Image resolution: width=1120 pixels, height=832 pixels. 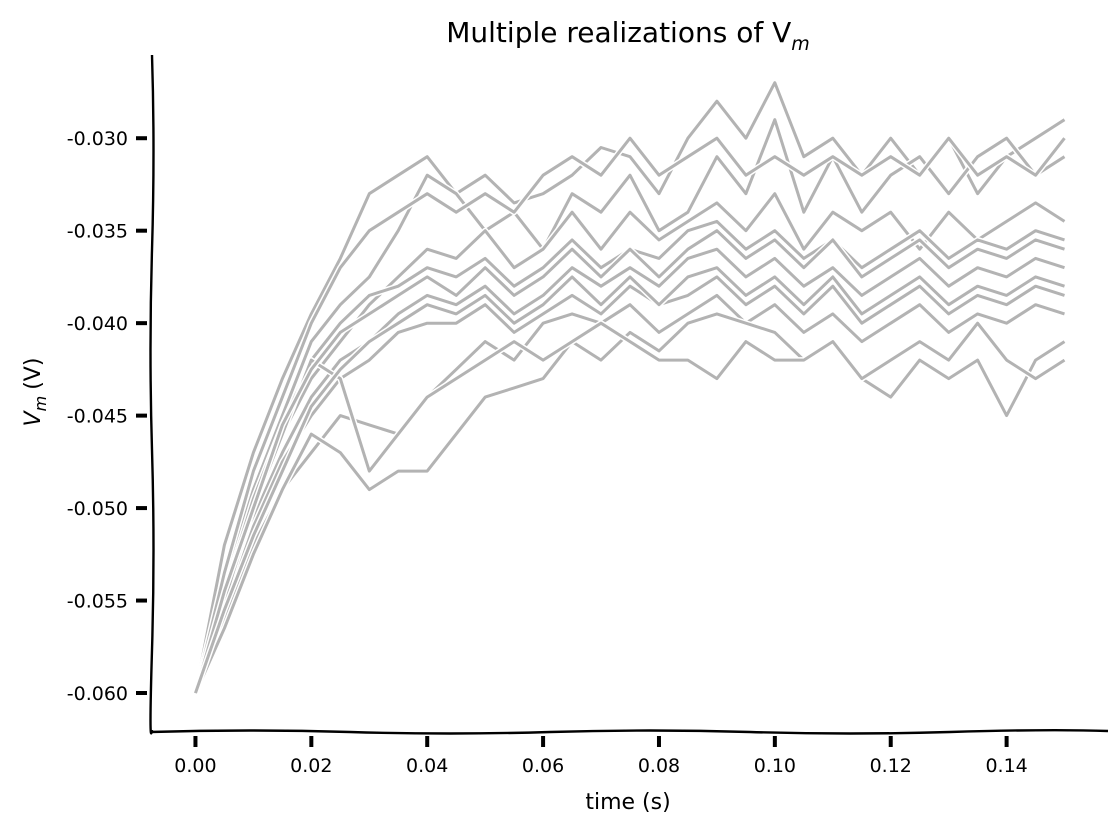 What do you see at coordinates (97, 694) in the screenshot?
I see `y-tick-label: -0.060` at bounding box center [97, 694].